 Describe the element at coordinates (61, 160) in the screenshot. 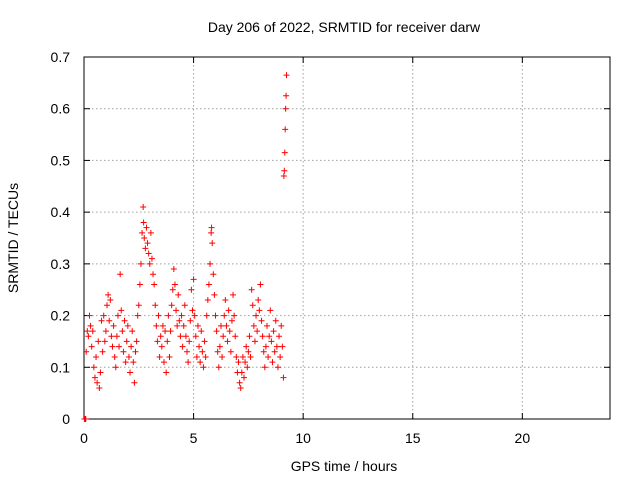

I see `y-tick-label: 0.5` at that location.